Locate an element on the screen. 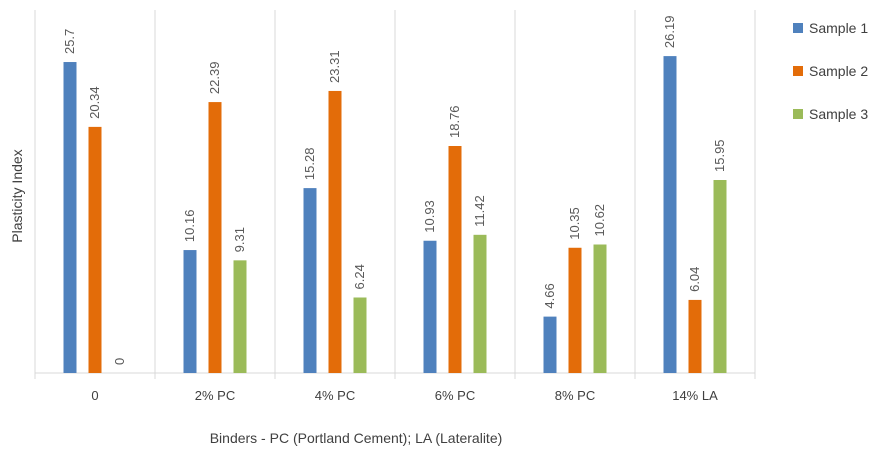 The width and height of the screenshot is (878, 455). legend-label-sample-2: Sample 2 is located at coordinates (839, 71).